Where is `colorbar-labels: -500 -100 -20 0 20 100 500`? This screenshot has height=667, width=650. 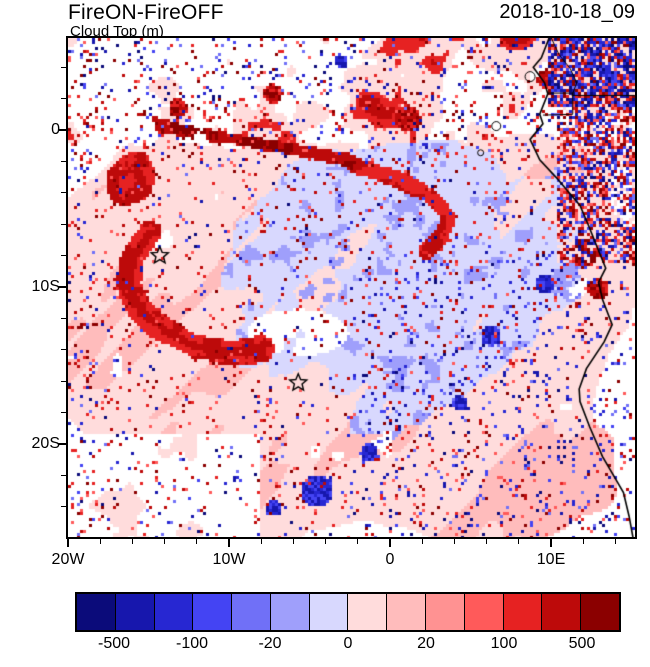
colorbar-labels: -500 -100 -20 0 20 100 500 is located at coordinates (348, 645).